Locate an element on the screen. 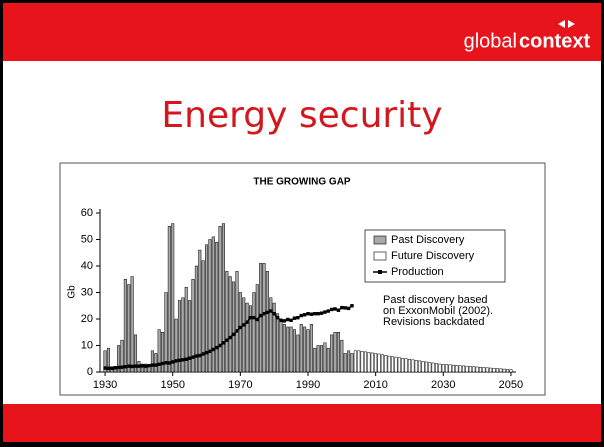 Image resolution: width=604 pixels, height=447 pixels. y-tick-label: 20 is located at coordinates (87, 319).